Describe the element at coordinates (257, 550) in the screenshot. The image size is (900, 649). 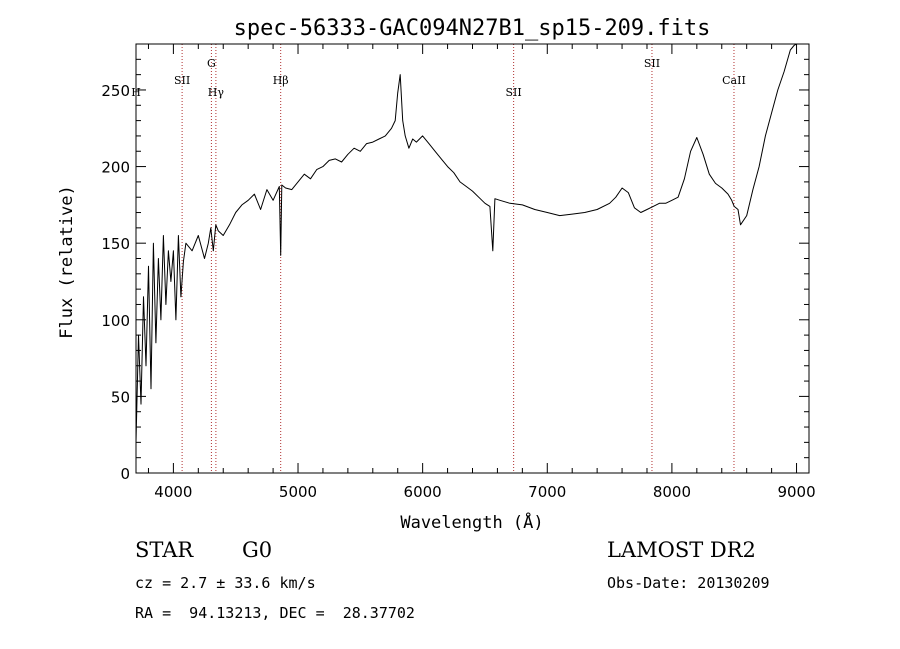
I see `object-subclass: G0` at that location.